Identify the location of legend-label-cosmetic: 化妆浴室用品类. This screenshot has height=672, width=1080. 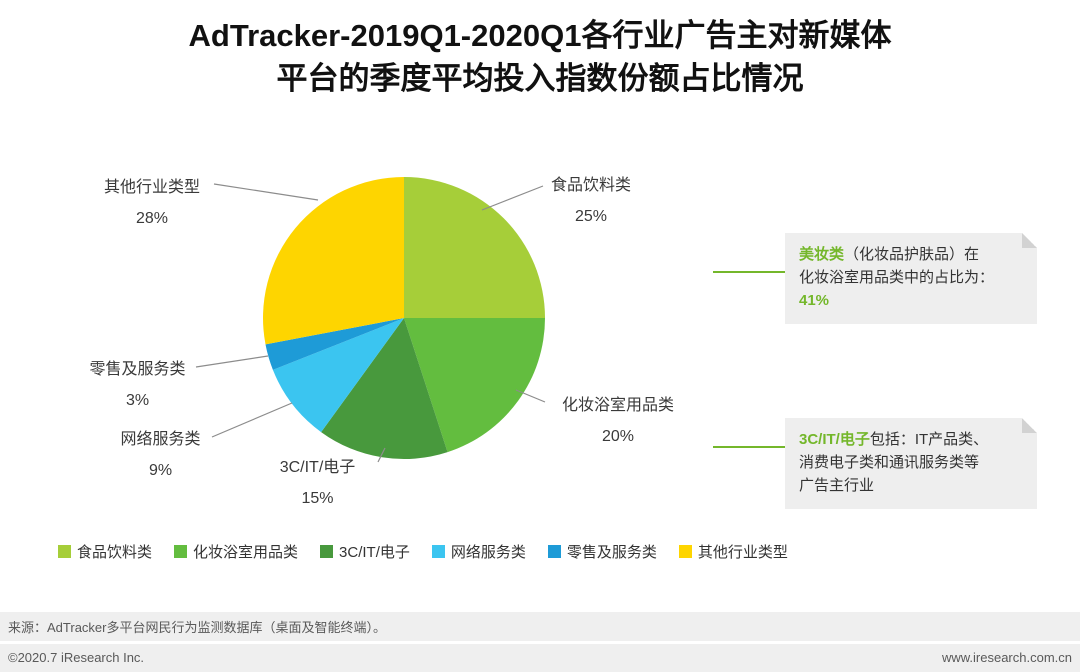
(246, 552).